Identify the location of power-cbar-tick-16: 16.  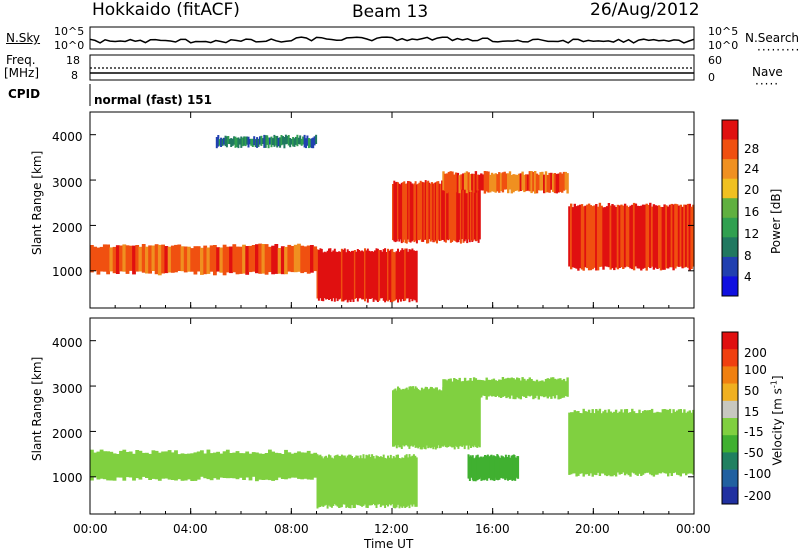
(752, 212).